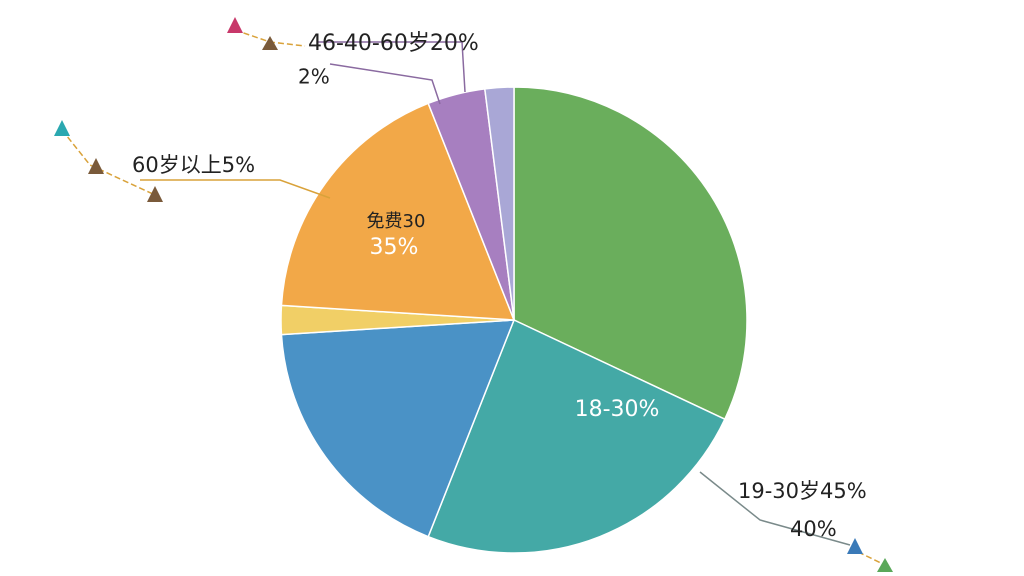  What do you see at coordinates (394, 247) in the screenshot?
I see `annotation: 35%` at bounding box center [394, 247].